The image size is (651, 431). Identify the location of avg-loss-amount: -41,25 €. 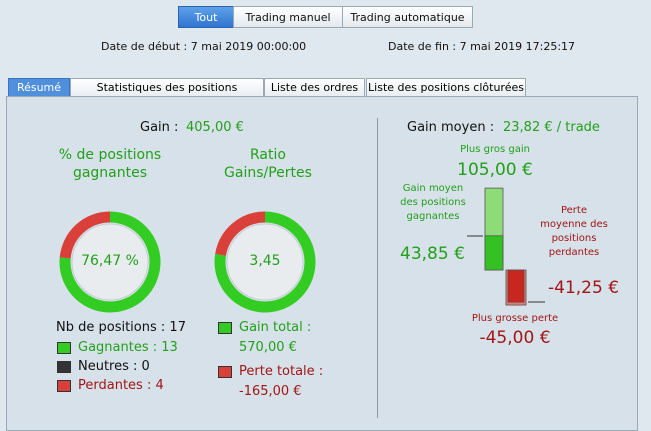
(584, 288).